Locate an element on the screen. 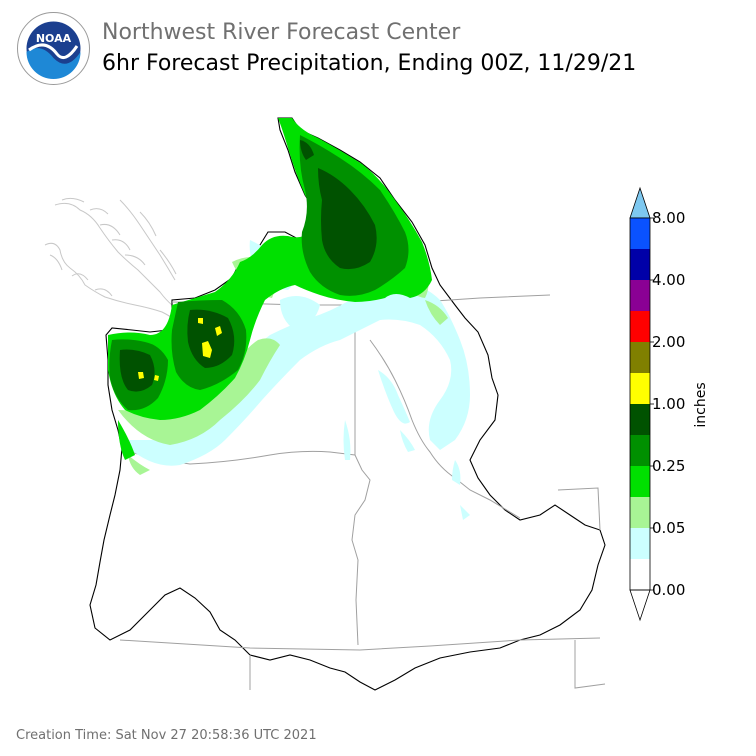 Image resolution: width=756 pixels, height=756 pixels. colorbar-tick-label: 8.00 is located at coordinates (668, 218).